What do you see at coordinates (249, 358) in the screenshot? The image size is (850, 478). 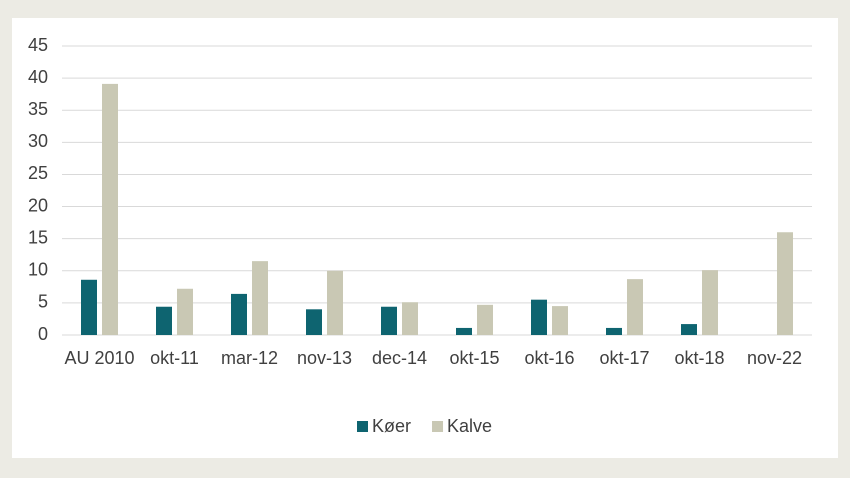 I see `x-tick-label: mar-12` at bounding box center [249, 358].